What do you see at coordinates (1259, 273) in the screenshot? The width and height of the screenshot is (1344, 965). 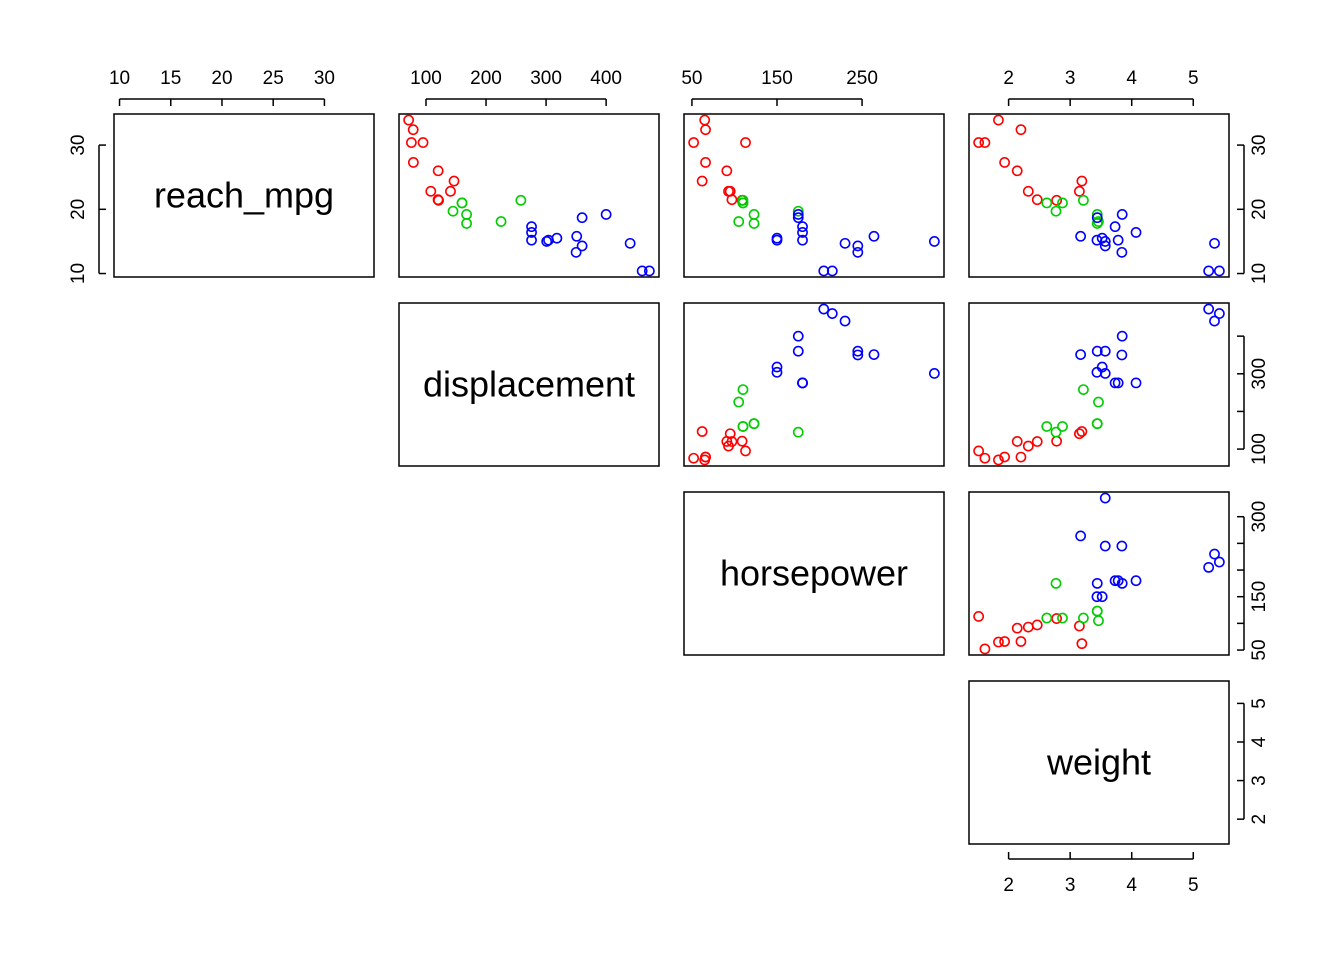 I see `right-tick-label-reach_mpg-0: 10` at bounding box center [1259, 273].